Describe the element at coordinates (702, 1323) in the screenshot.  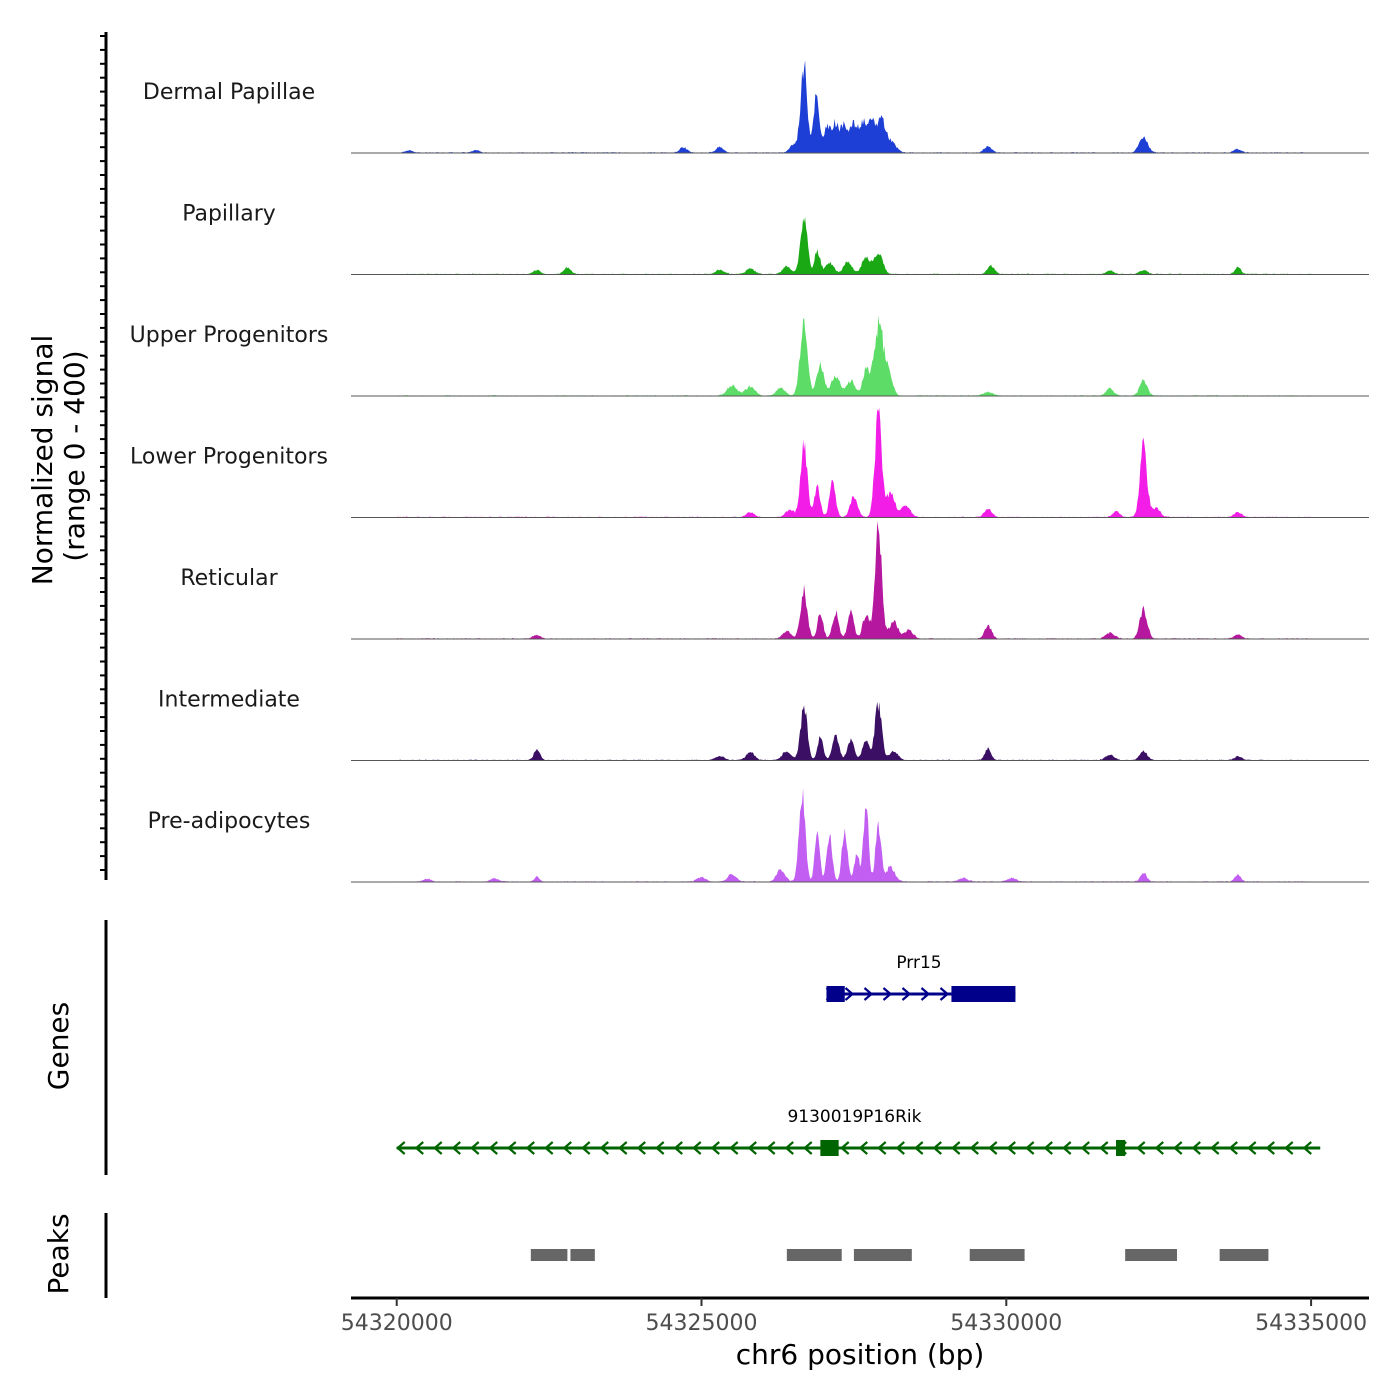
I see `x-tick-label: 54325000` at that location.